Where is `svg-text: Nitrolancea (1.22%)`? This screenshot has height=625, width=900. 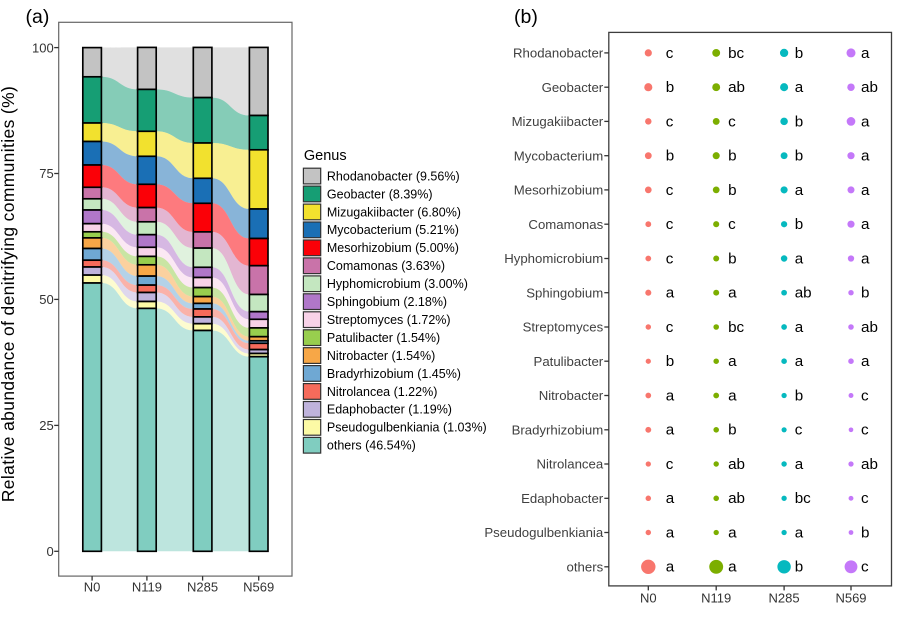 svg-text: Nitrolancea (1.22%) is located at coordinates (382, 392).